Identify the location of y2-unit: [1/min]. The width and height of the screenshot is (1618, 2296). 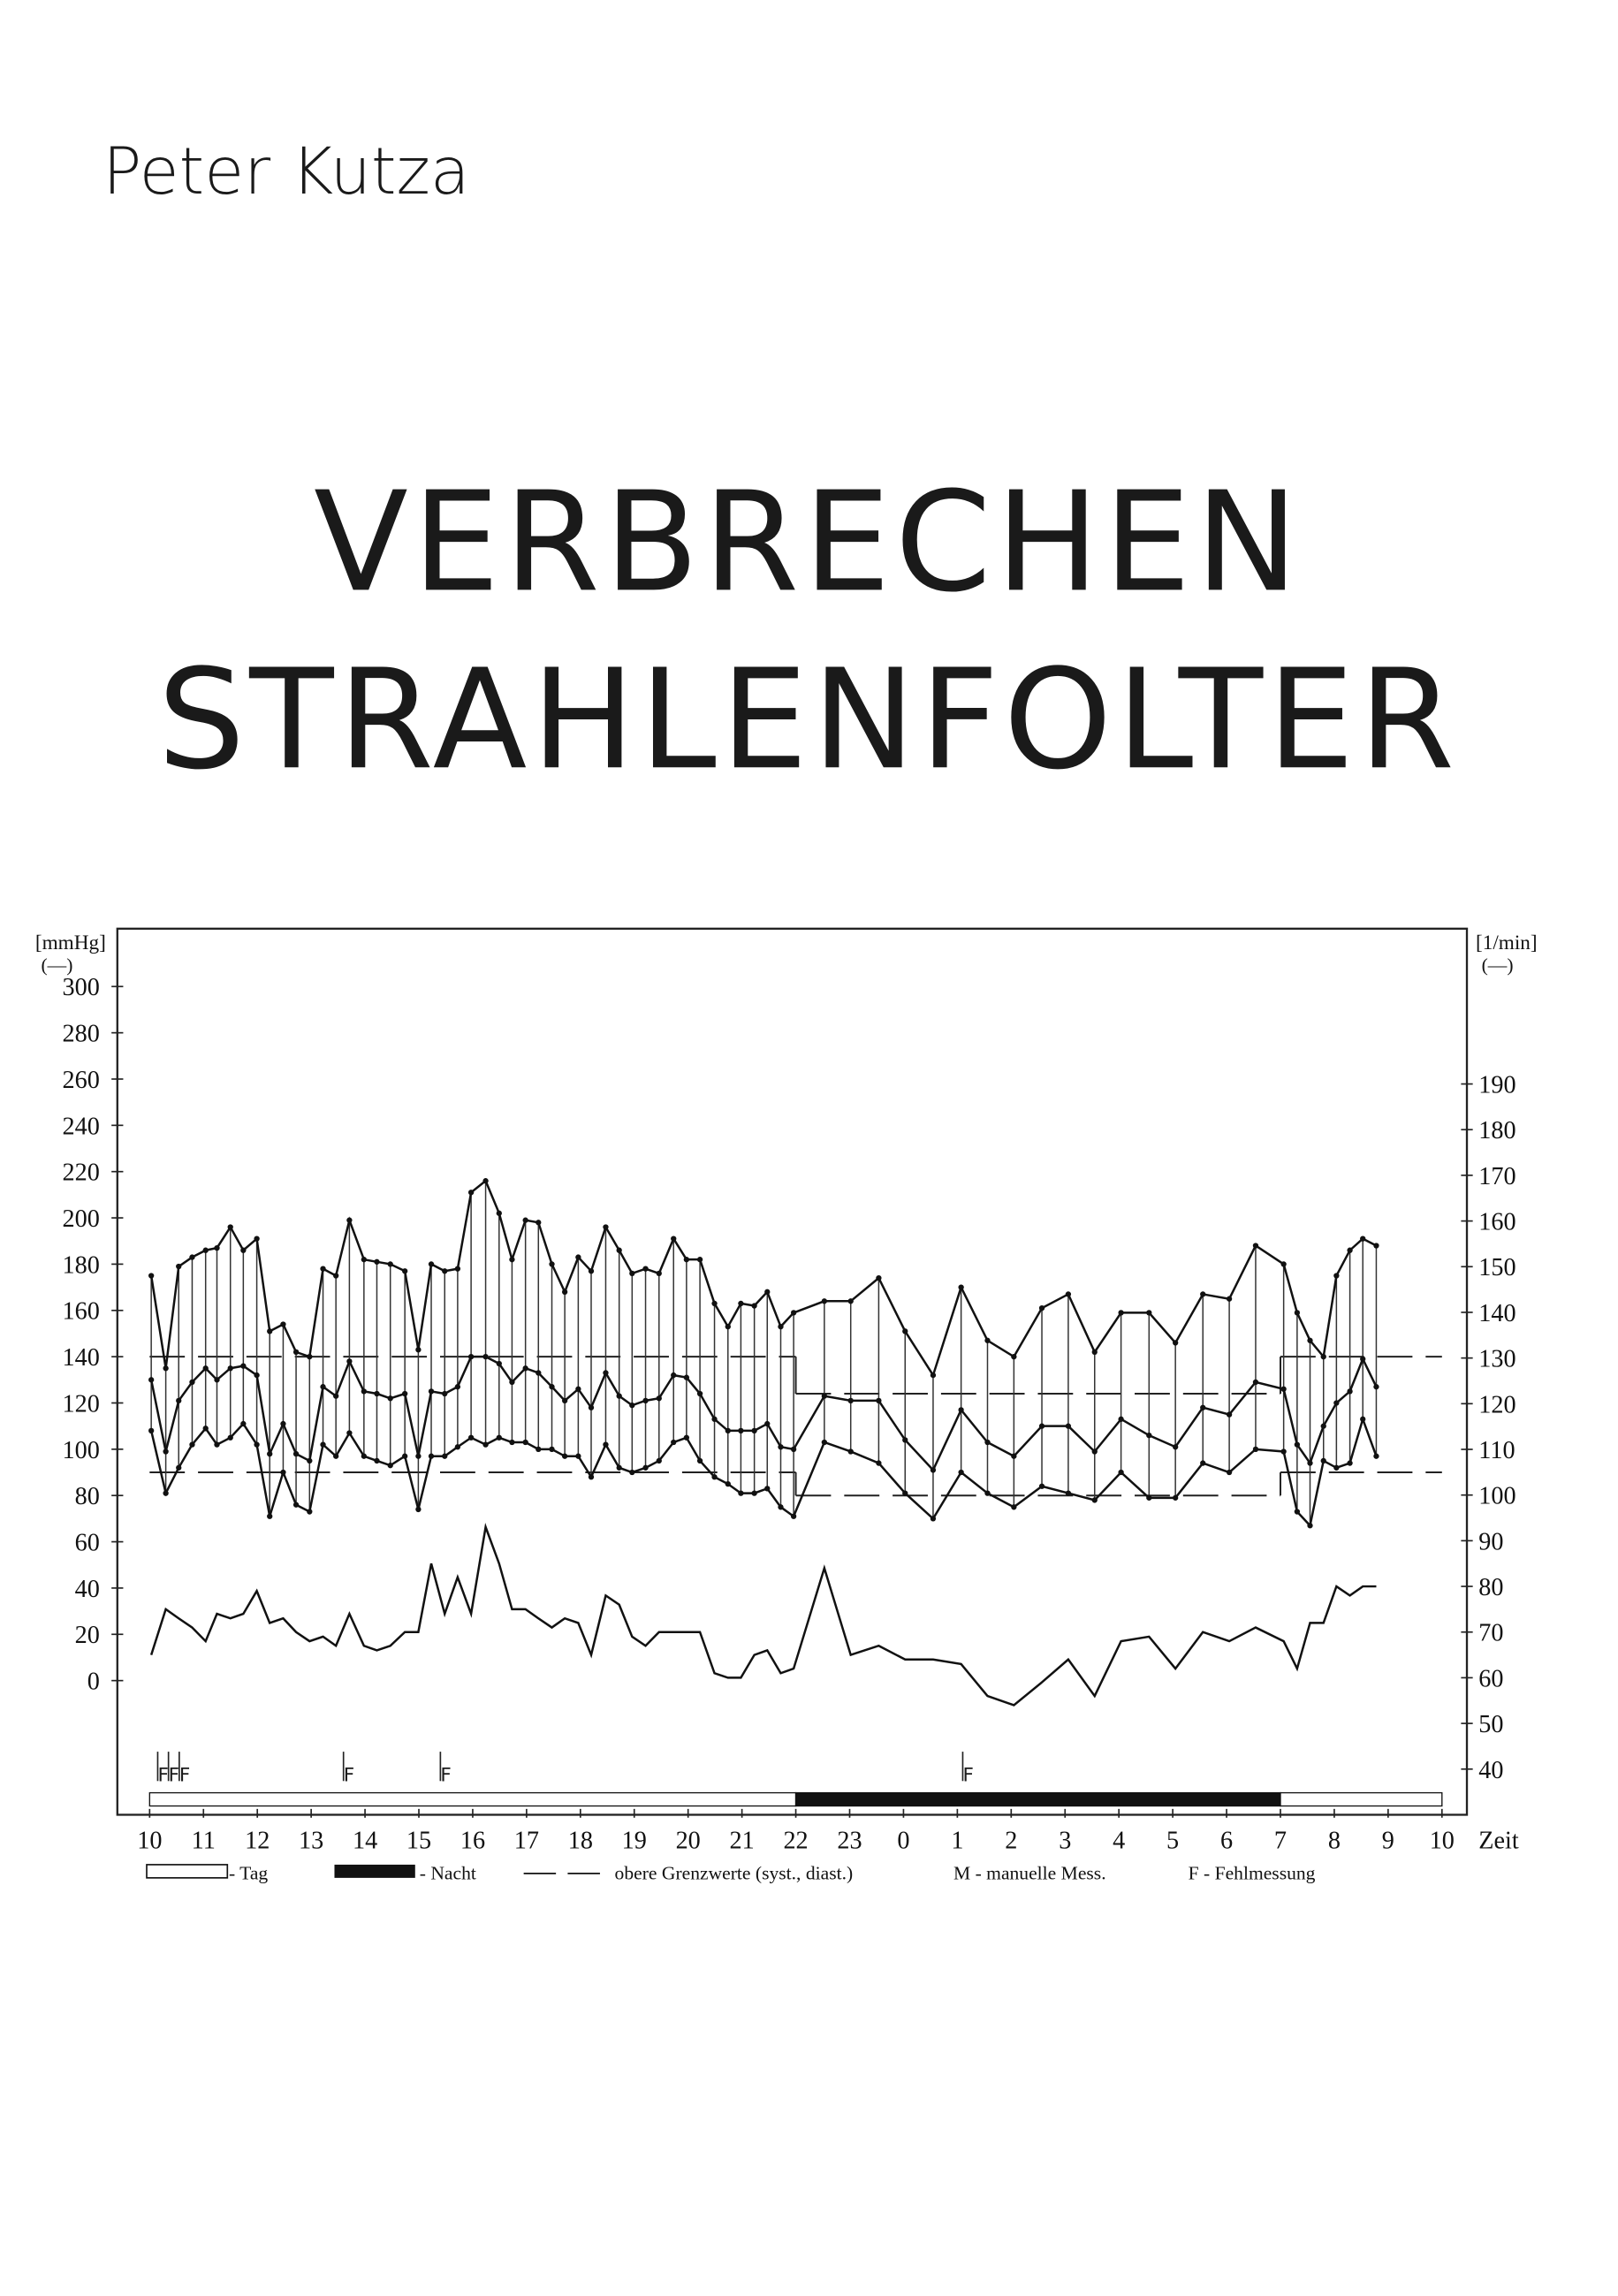
(1507, 942).